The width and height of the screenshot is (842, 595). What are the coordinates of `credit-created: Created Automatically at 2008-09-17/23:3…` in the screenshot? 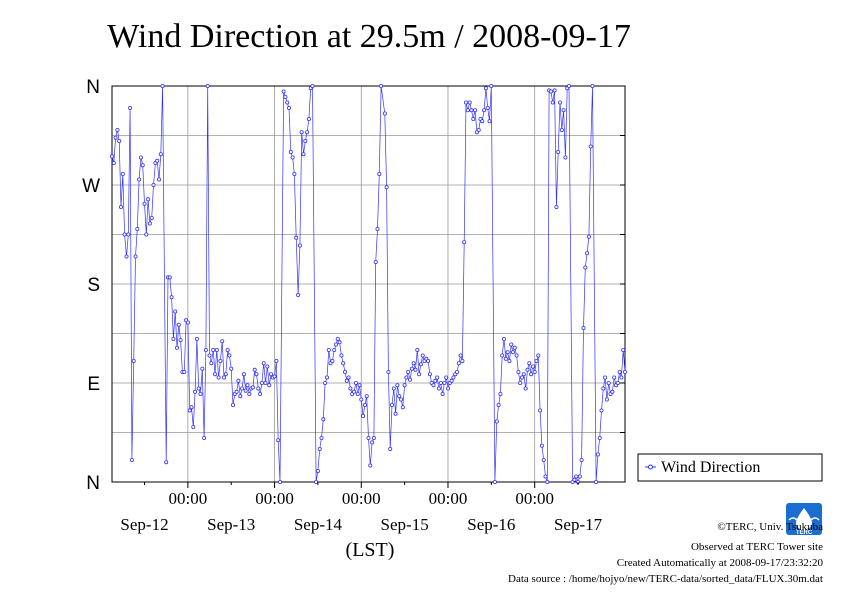 It's located at (720, 563).